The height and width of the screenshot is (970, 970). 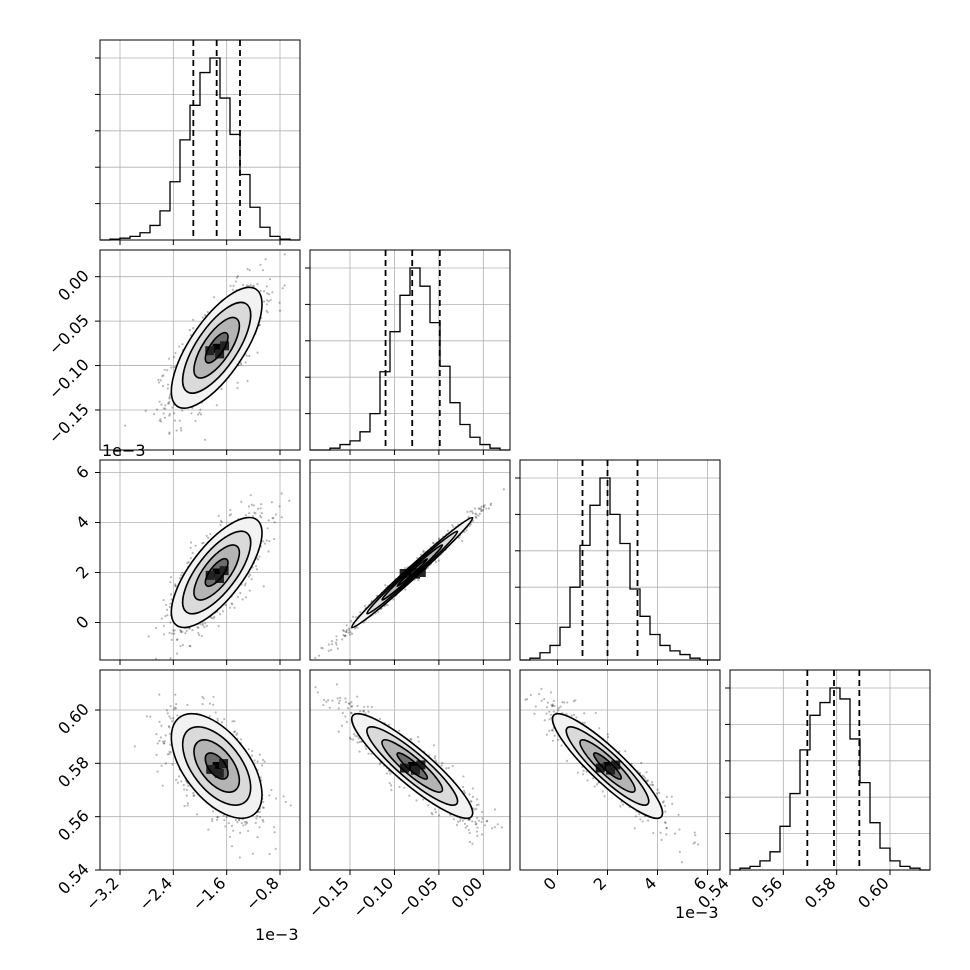 I want to click on y-tick-label-param-3: 0.58, so click(x=73, y=772).